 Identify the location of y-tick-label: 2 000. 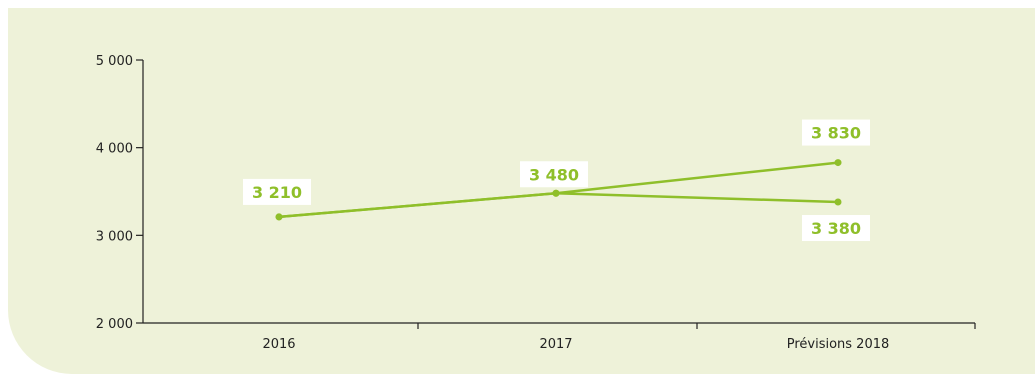
(114, 324).